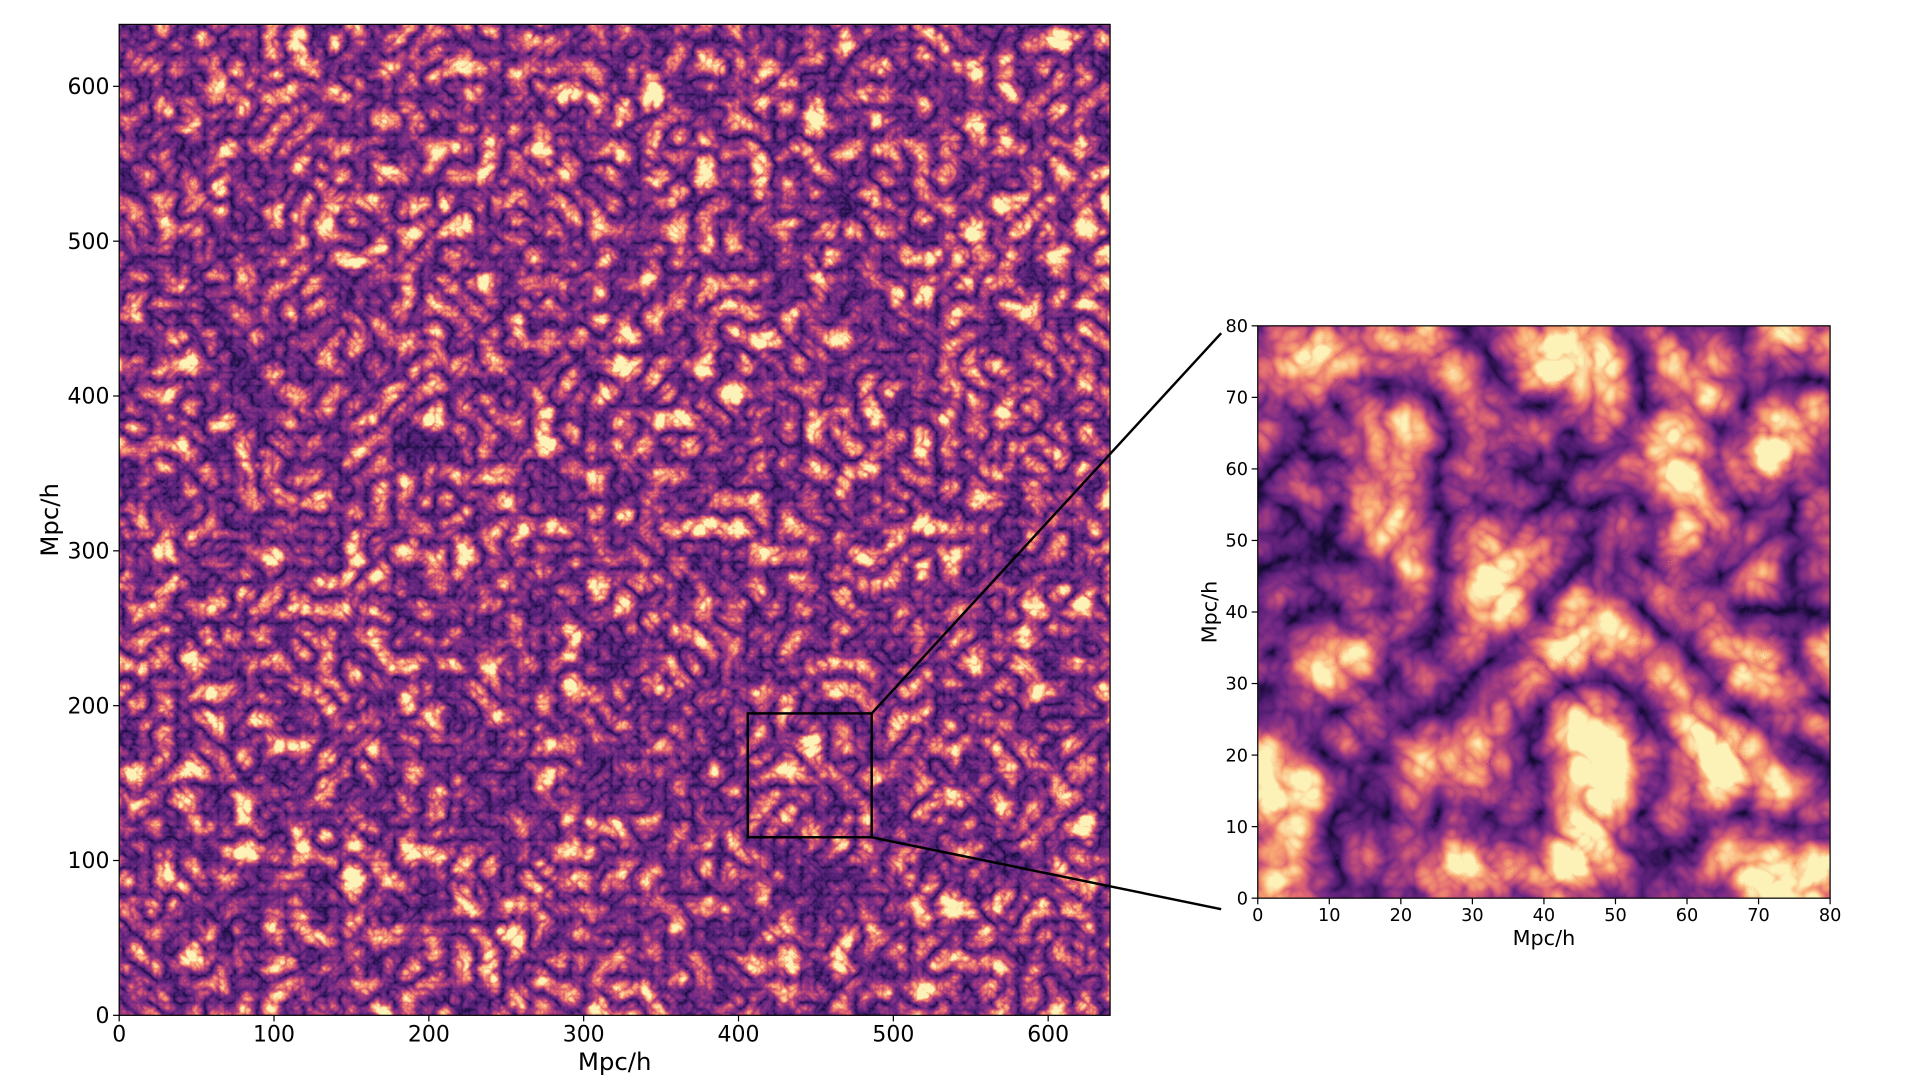  Describe the element at coordinates (1236, 685) in the screenshot. I see `y-tick-label: 30` at that location.